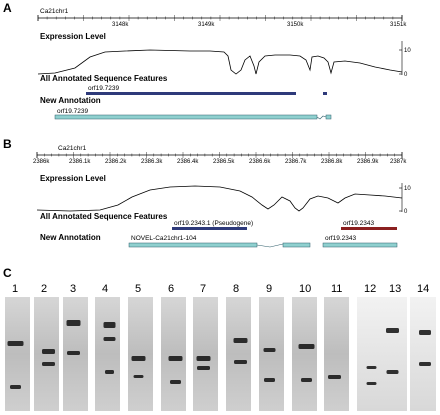 The width and height of the screenshot is (440, 415). What do you see at coordinates (103, 88) in the screenshot?
I see `panel-a-annotated-gene-label: orf19.7239` at bounding box center [103, 88].